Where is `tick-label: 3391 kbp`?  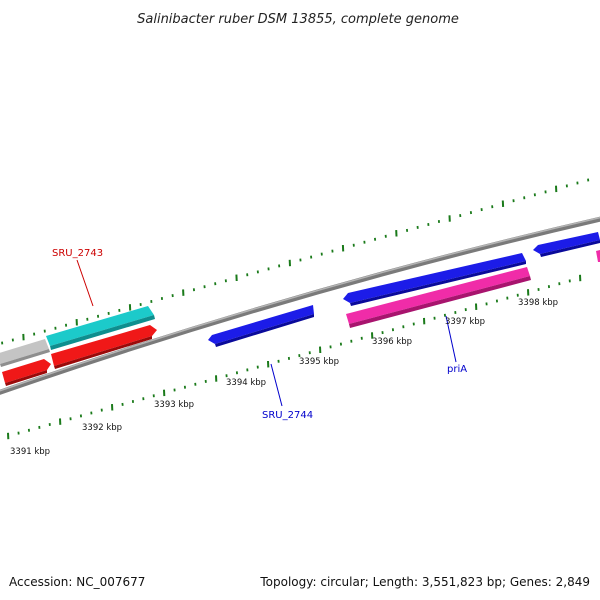 tick-label: 3391 kbp is located at coordinates (30, 452).